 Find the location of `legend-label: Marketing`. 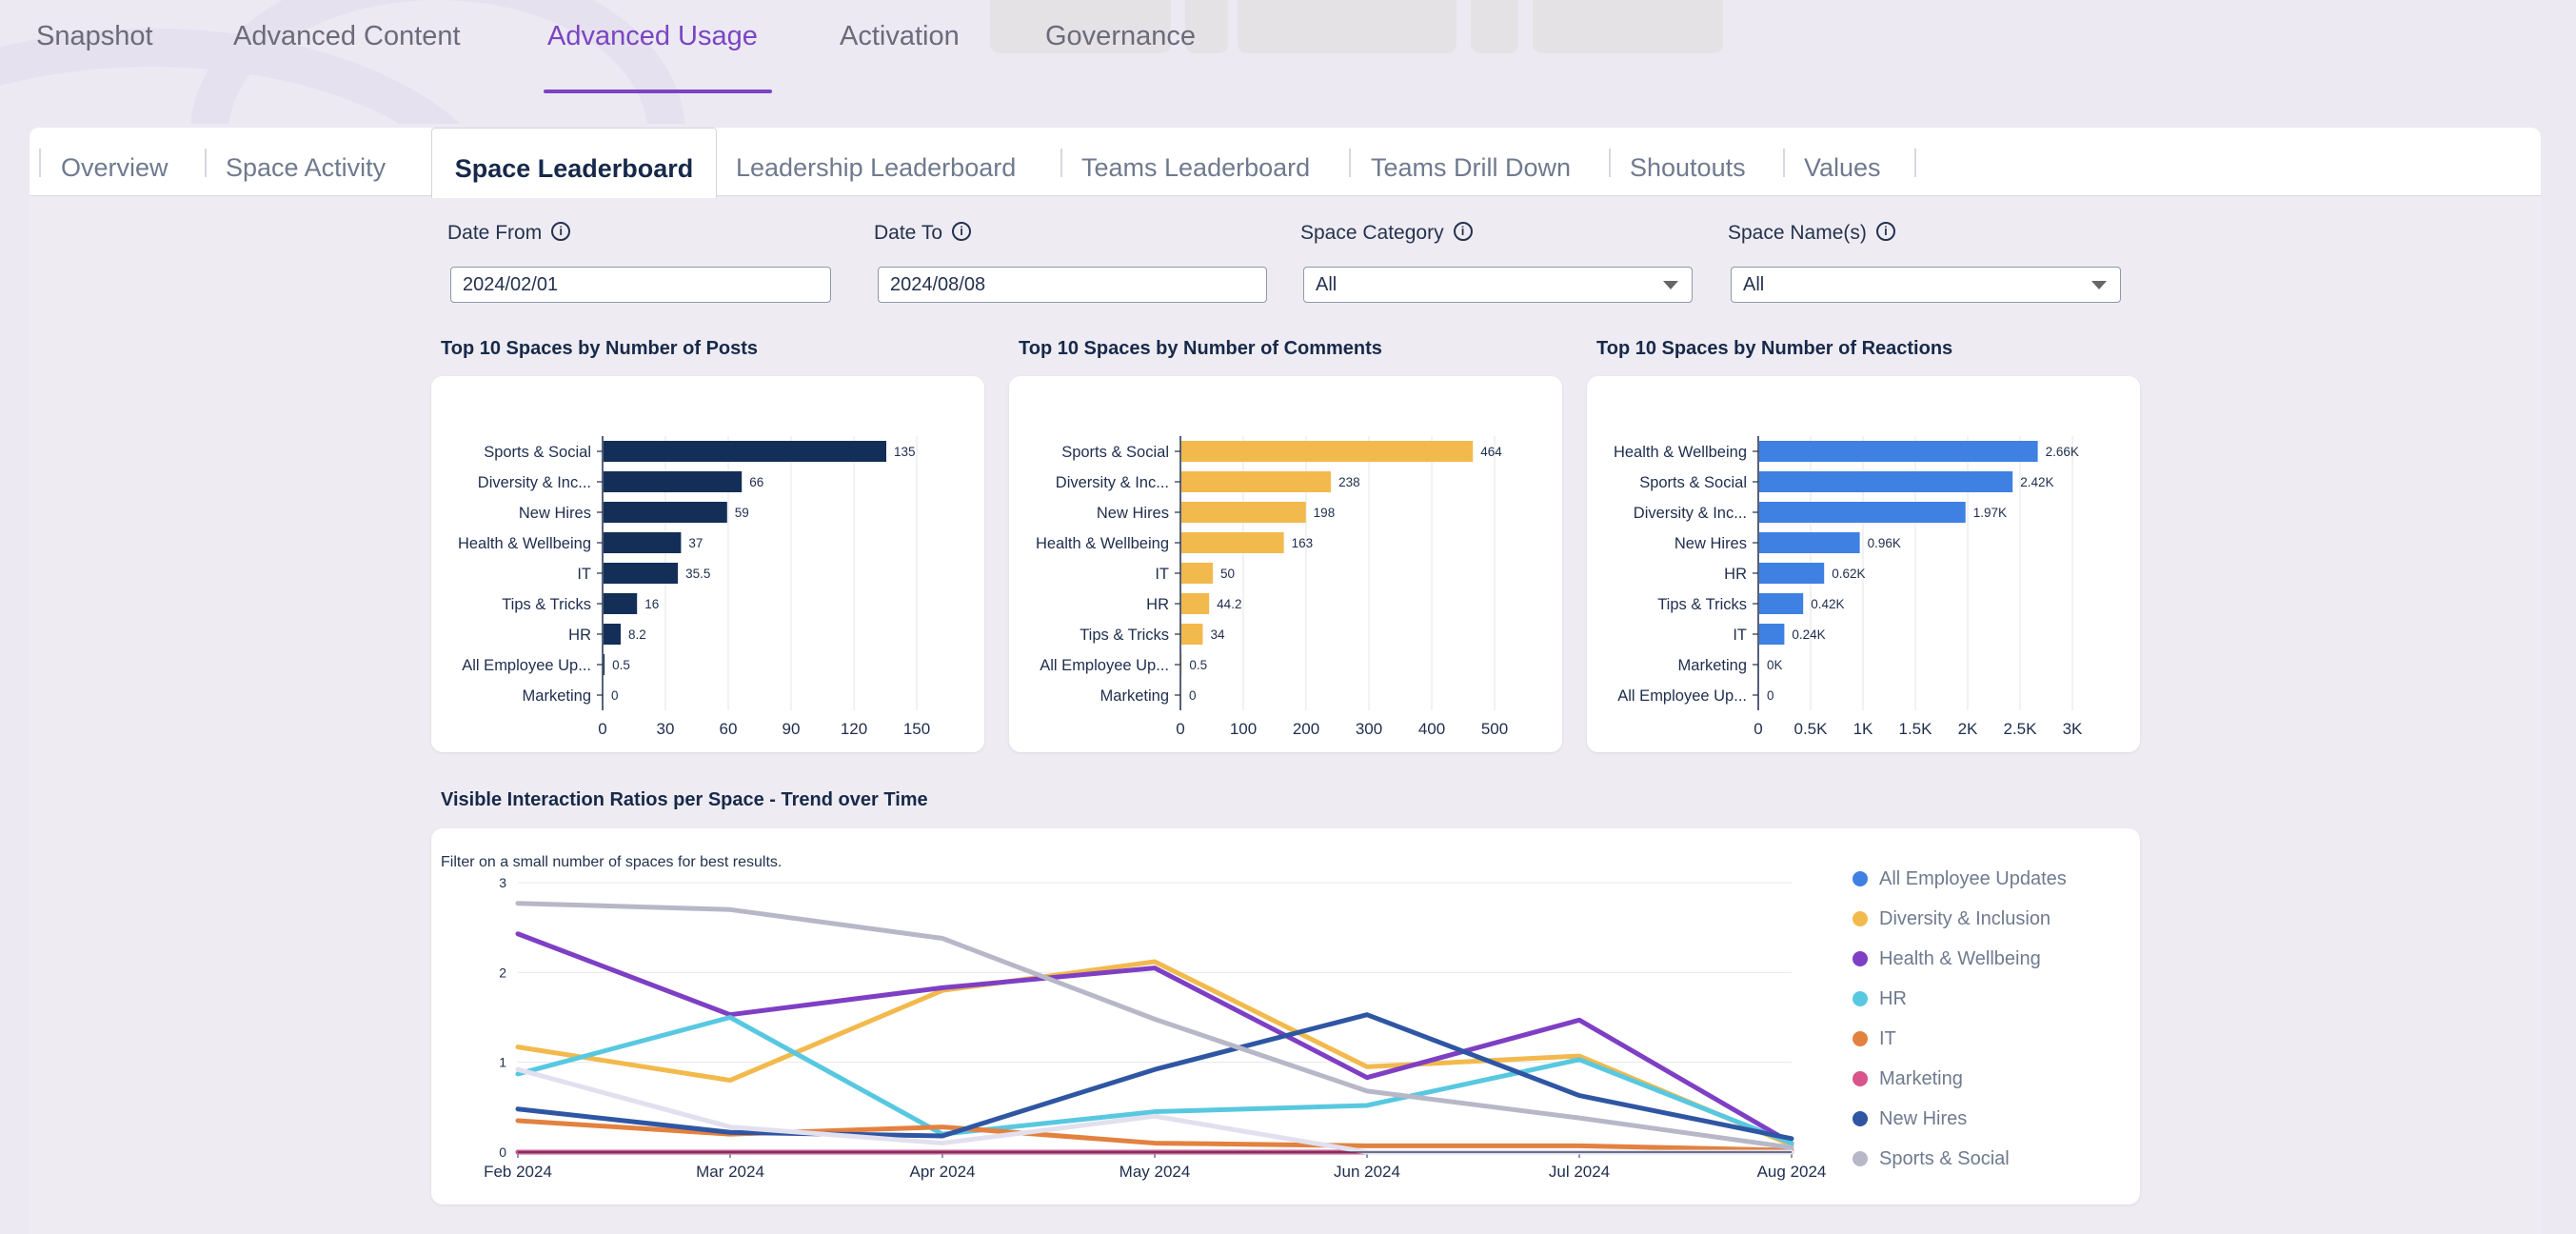

legend-label: Marketing is located at coordinates (1921, 1078).